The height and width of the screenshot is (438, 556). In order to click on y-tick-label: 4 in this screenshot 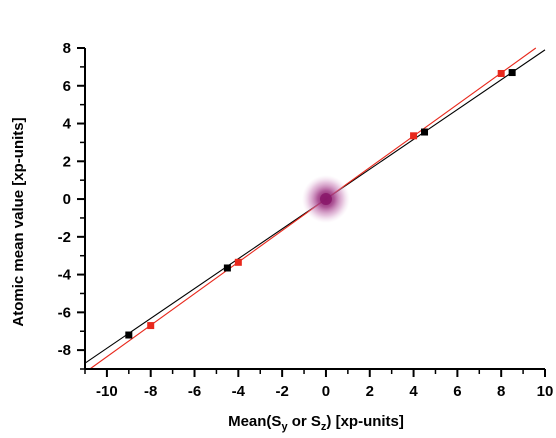, I will do `click(67, 124)`.